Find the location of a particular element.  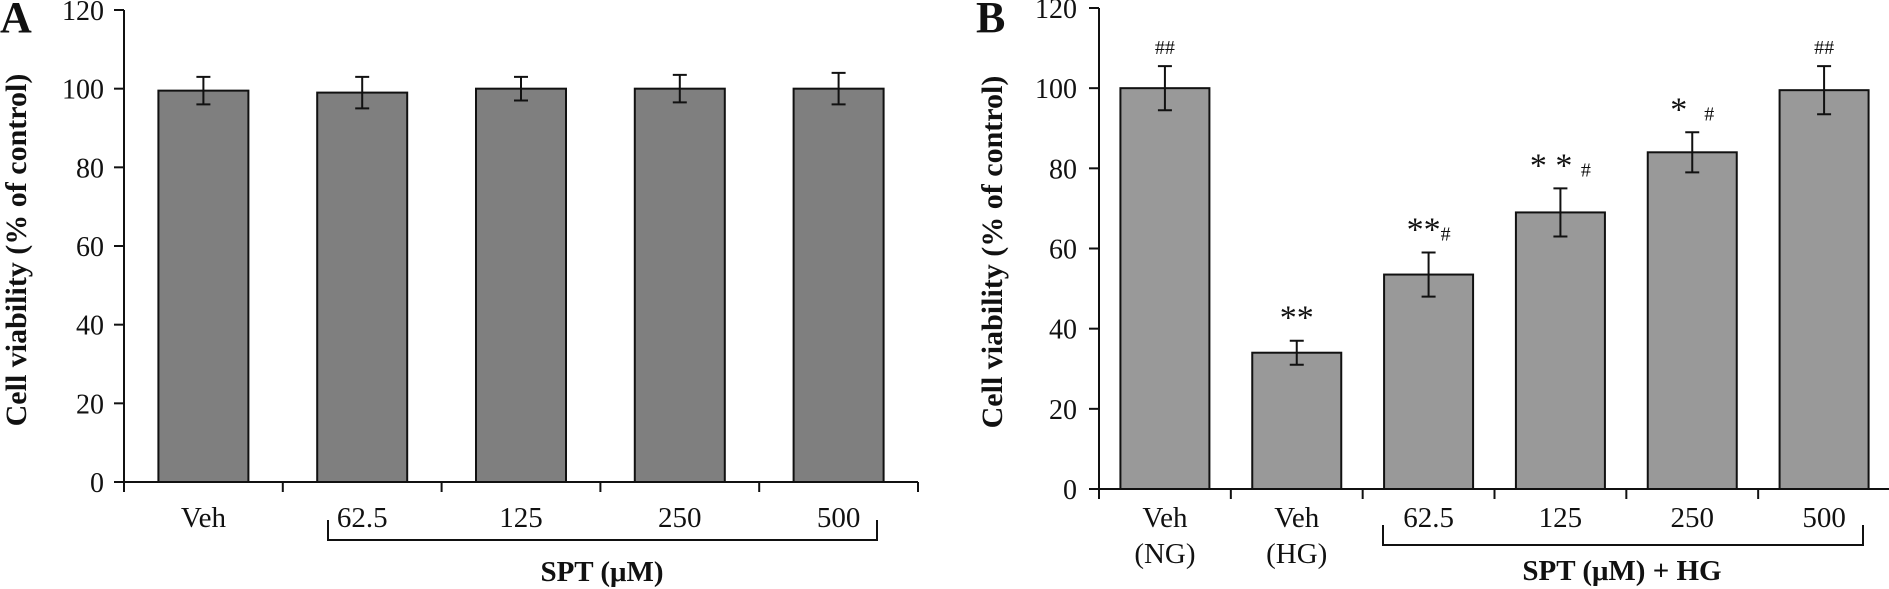

x-tick-label: Veh is located at coordinates (204, 518).